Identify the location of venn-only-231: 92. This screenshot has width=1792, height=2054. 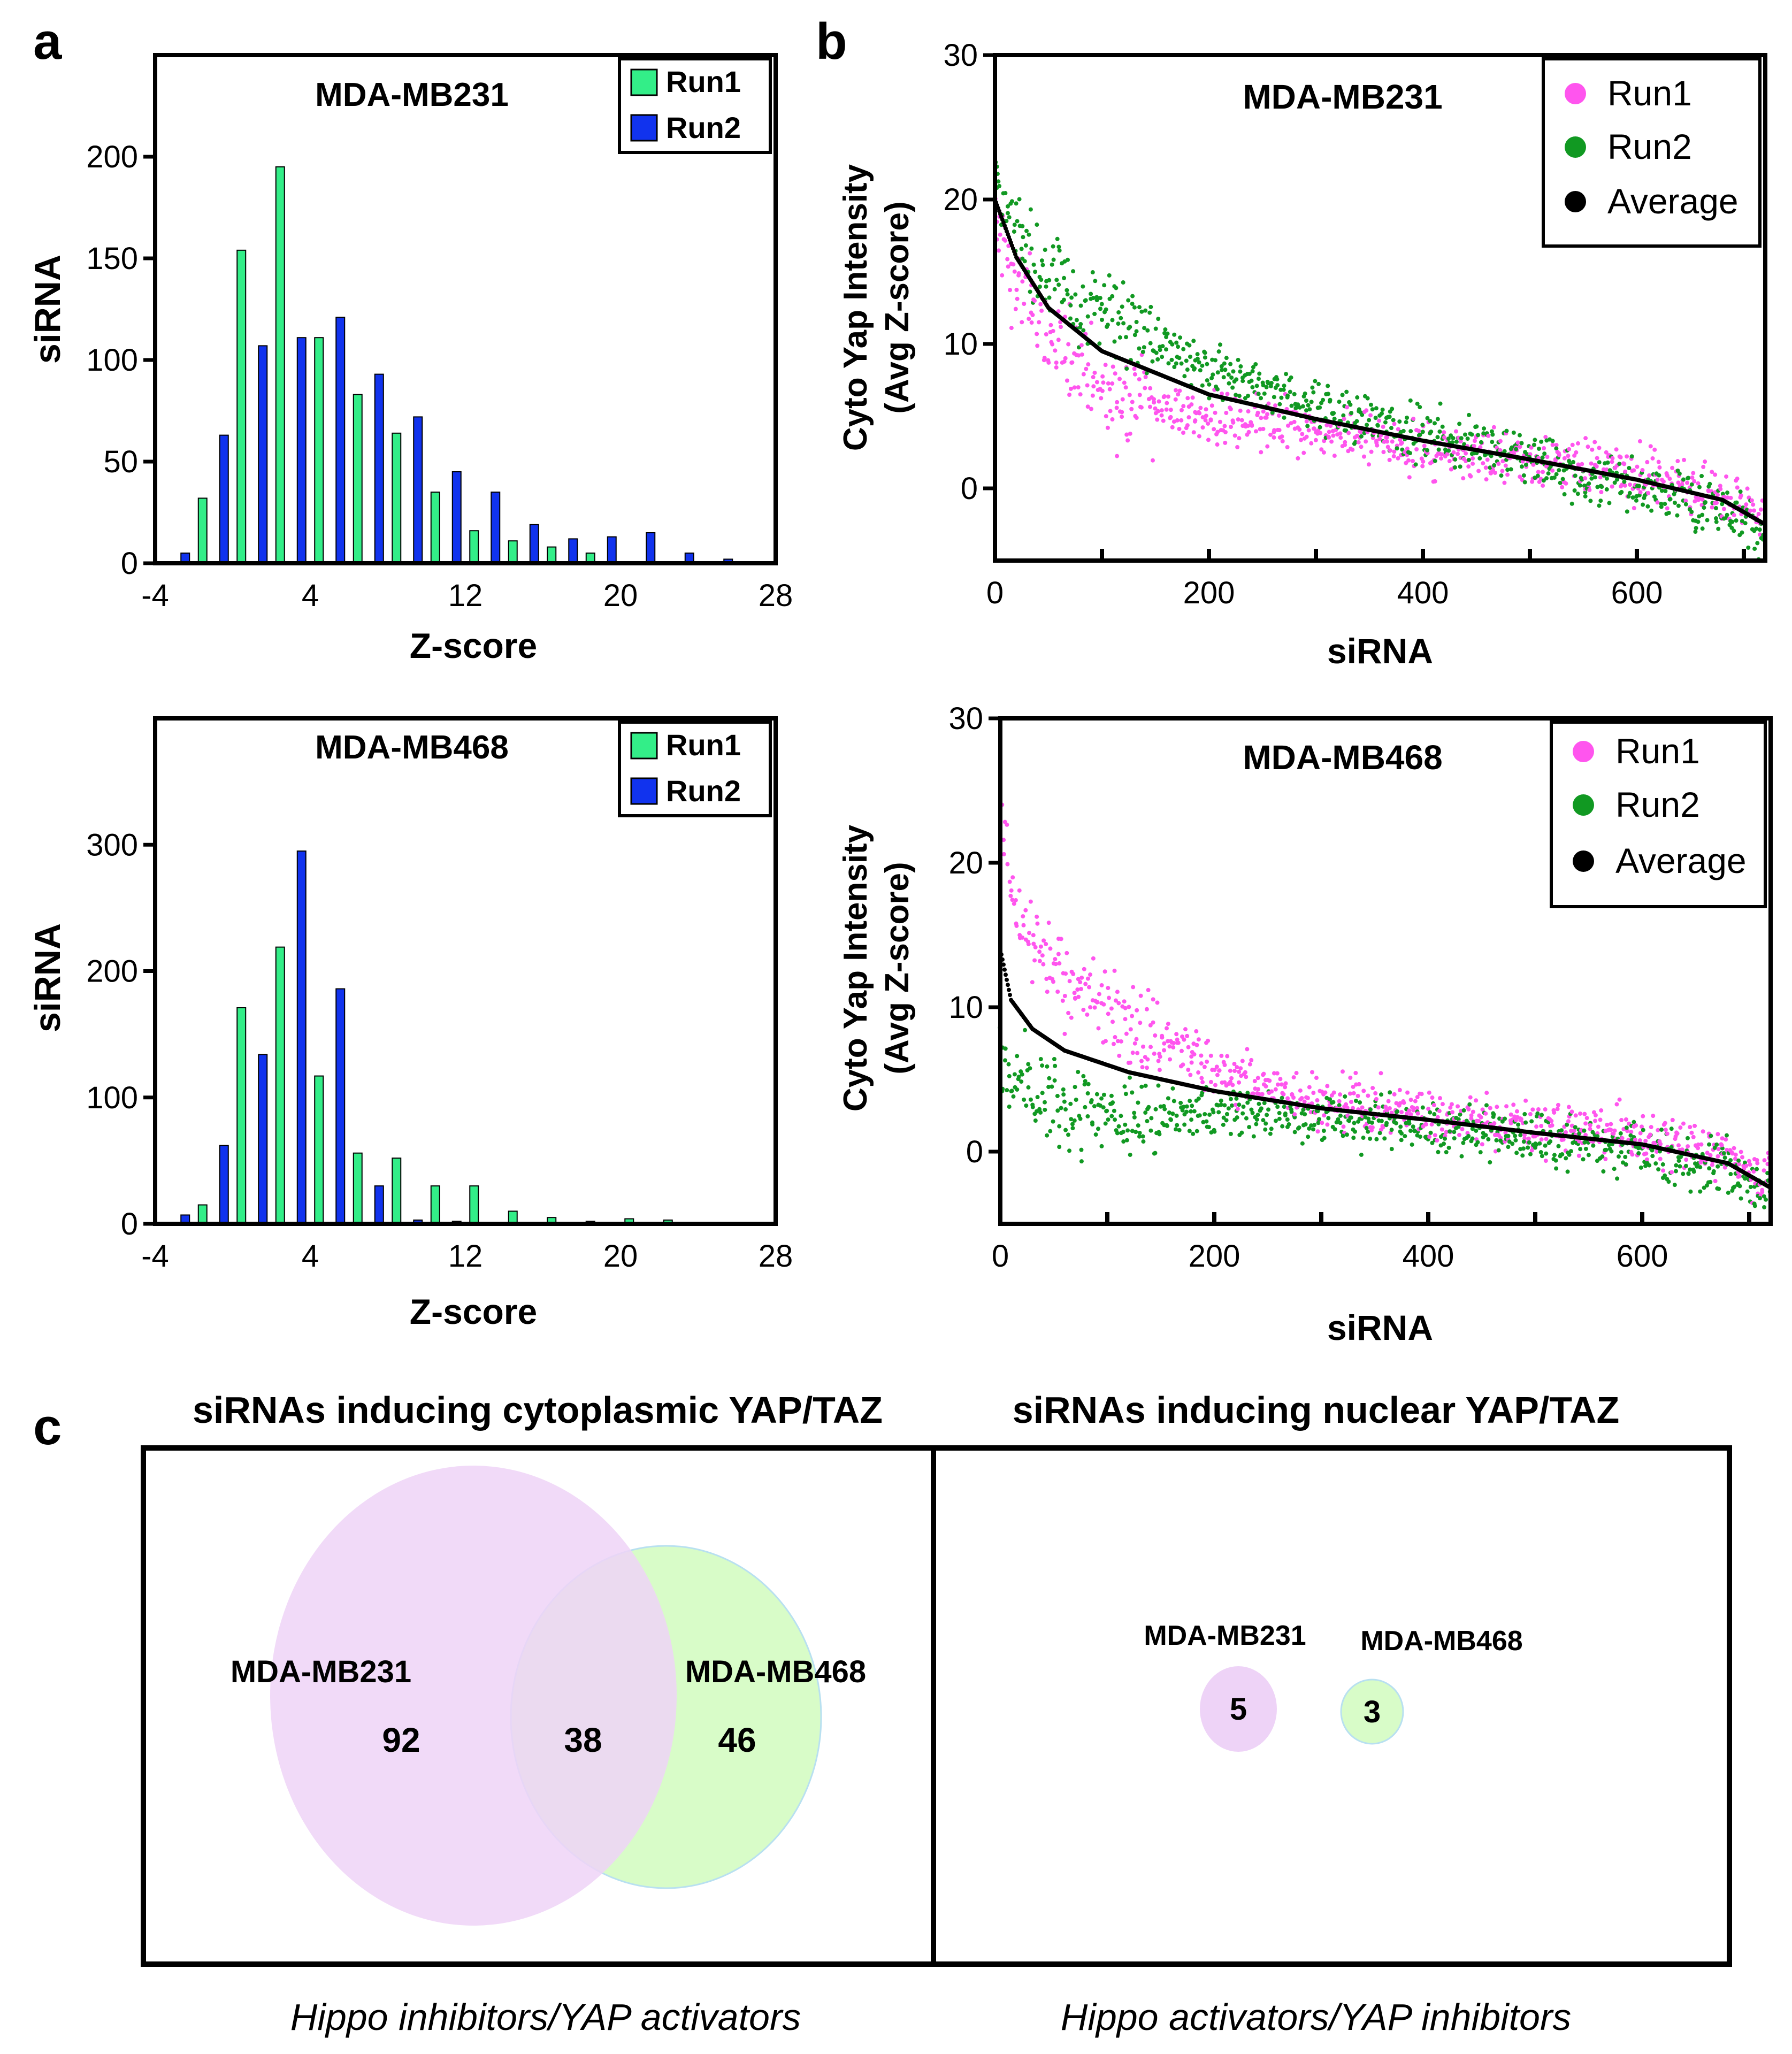
(401, 1740).